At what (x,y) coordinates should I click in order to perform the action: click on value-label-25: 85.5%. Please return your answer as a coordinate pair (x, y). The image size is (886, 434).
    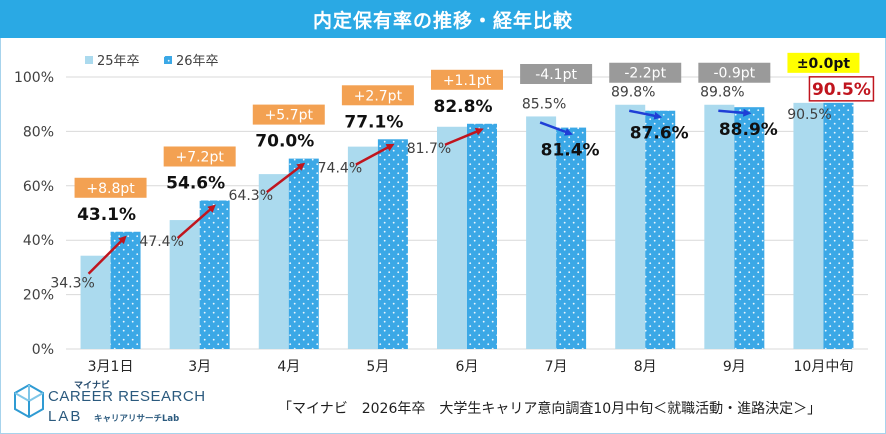
    Looking at the image, I should click on (544, 104).